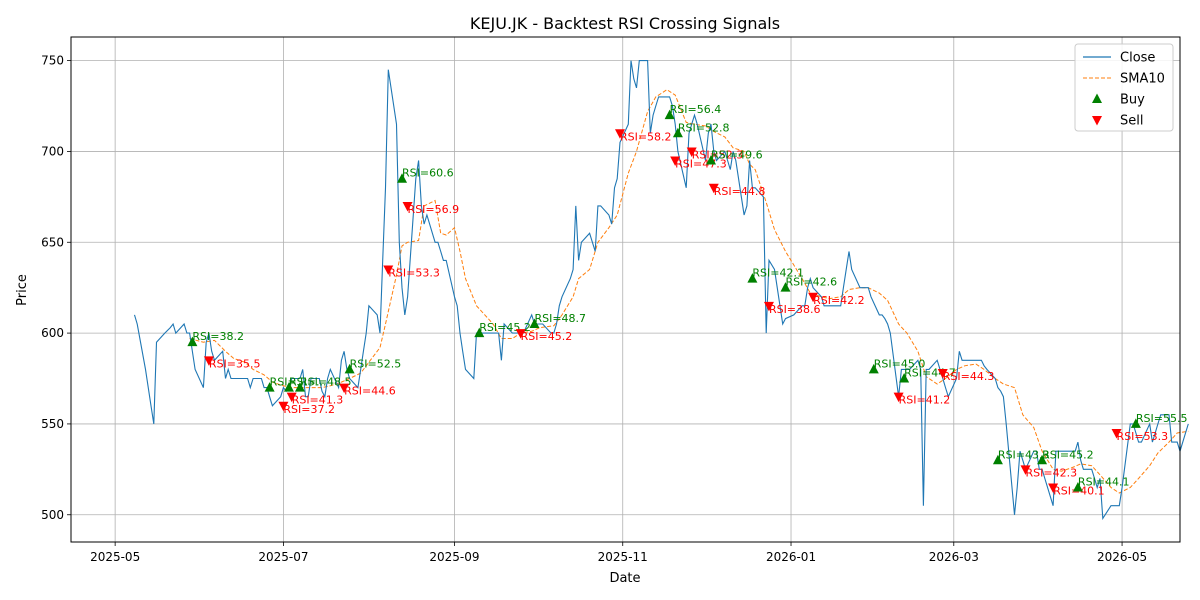 The image size is (1200, 600). I want to click on sell-label: RSI=42.2, so click(839, 300).